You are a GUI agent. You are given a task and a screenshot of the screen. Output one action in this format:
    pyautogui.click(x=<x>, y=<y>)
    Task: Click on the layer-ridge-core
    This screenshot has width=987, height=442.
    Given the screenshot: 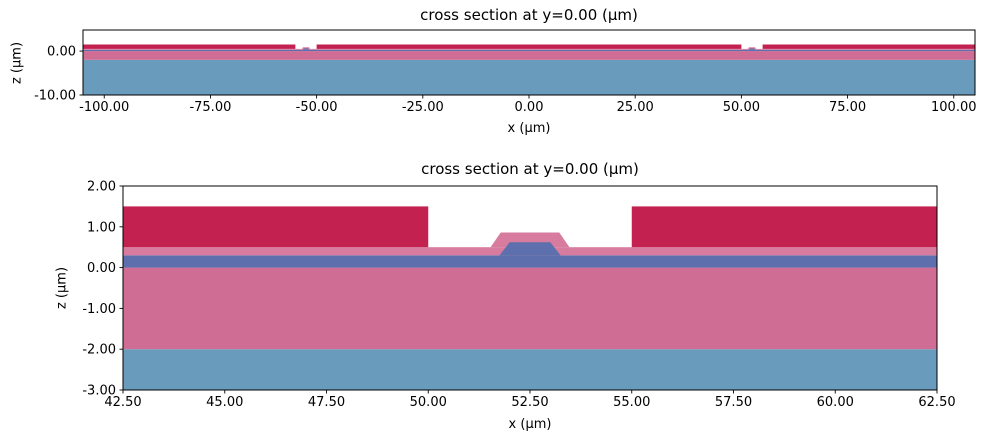 What is the action you would take?
    pyautogui.click(x=530, y=249)
    